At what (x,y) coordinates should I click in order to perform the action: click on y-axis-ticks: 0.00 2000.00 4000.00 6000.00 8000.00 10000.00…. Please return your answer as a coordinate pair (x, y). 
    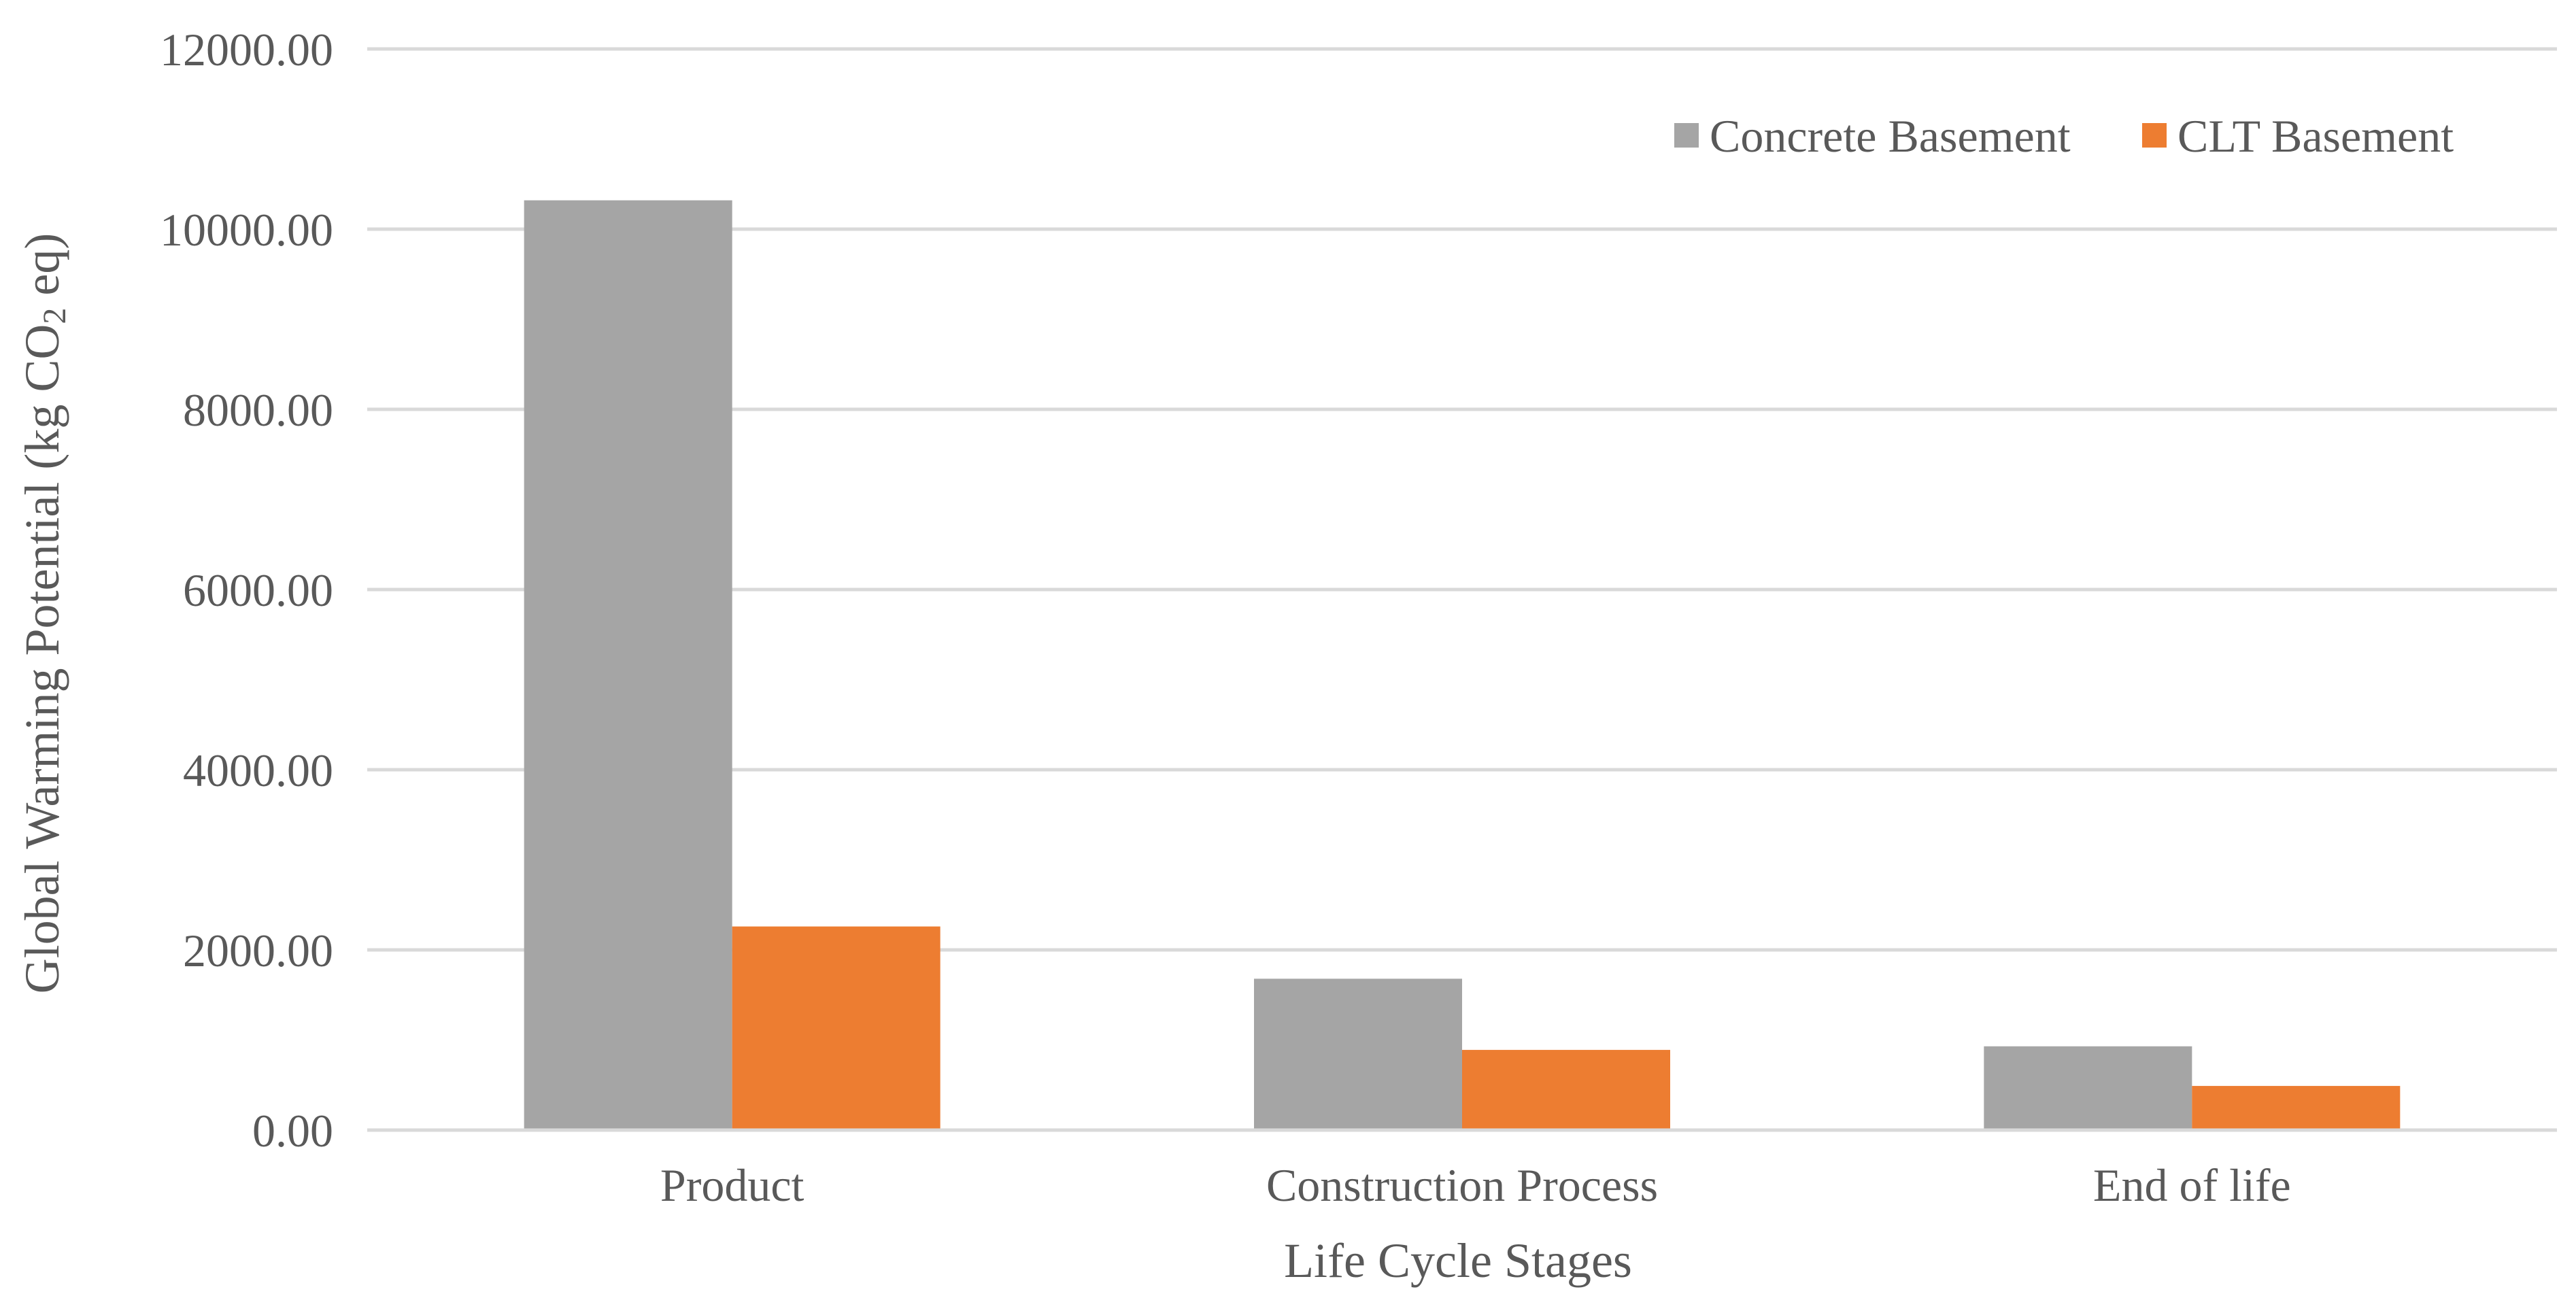
    Looking at the image, I should click on (246, 590).